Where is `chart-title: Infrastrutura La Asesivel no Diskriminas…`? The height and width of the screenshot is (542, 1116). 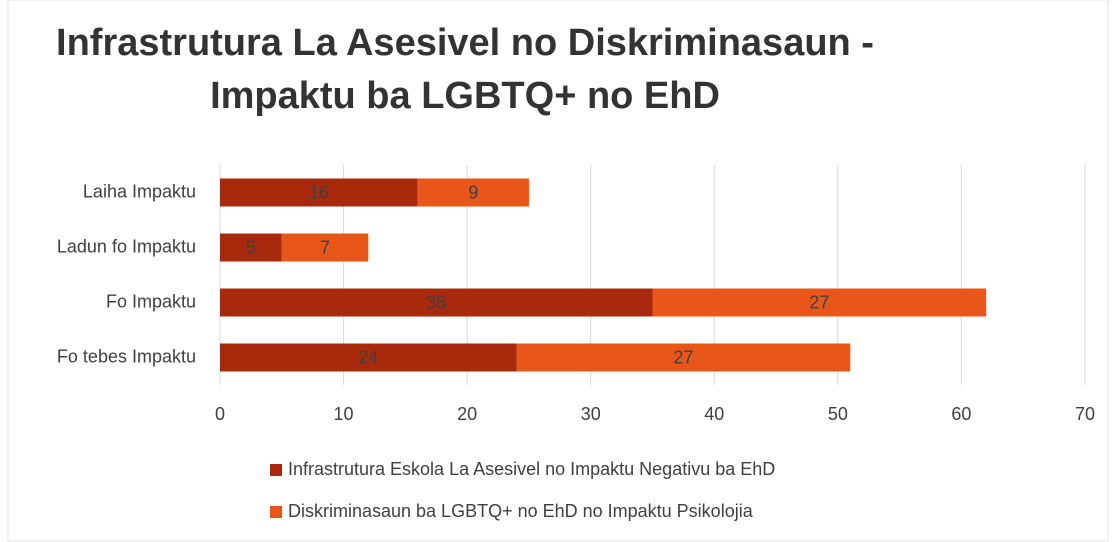
chart-title: Infrastrutura La Asesivel no Diskriminas… is located at coordinates (465, 43).